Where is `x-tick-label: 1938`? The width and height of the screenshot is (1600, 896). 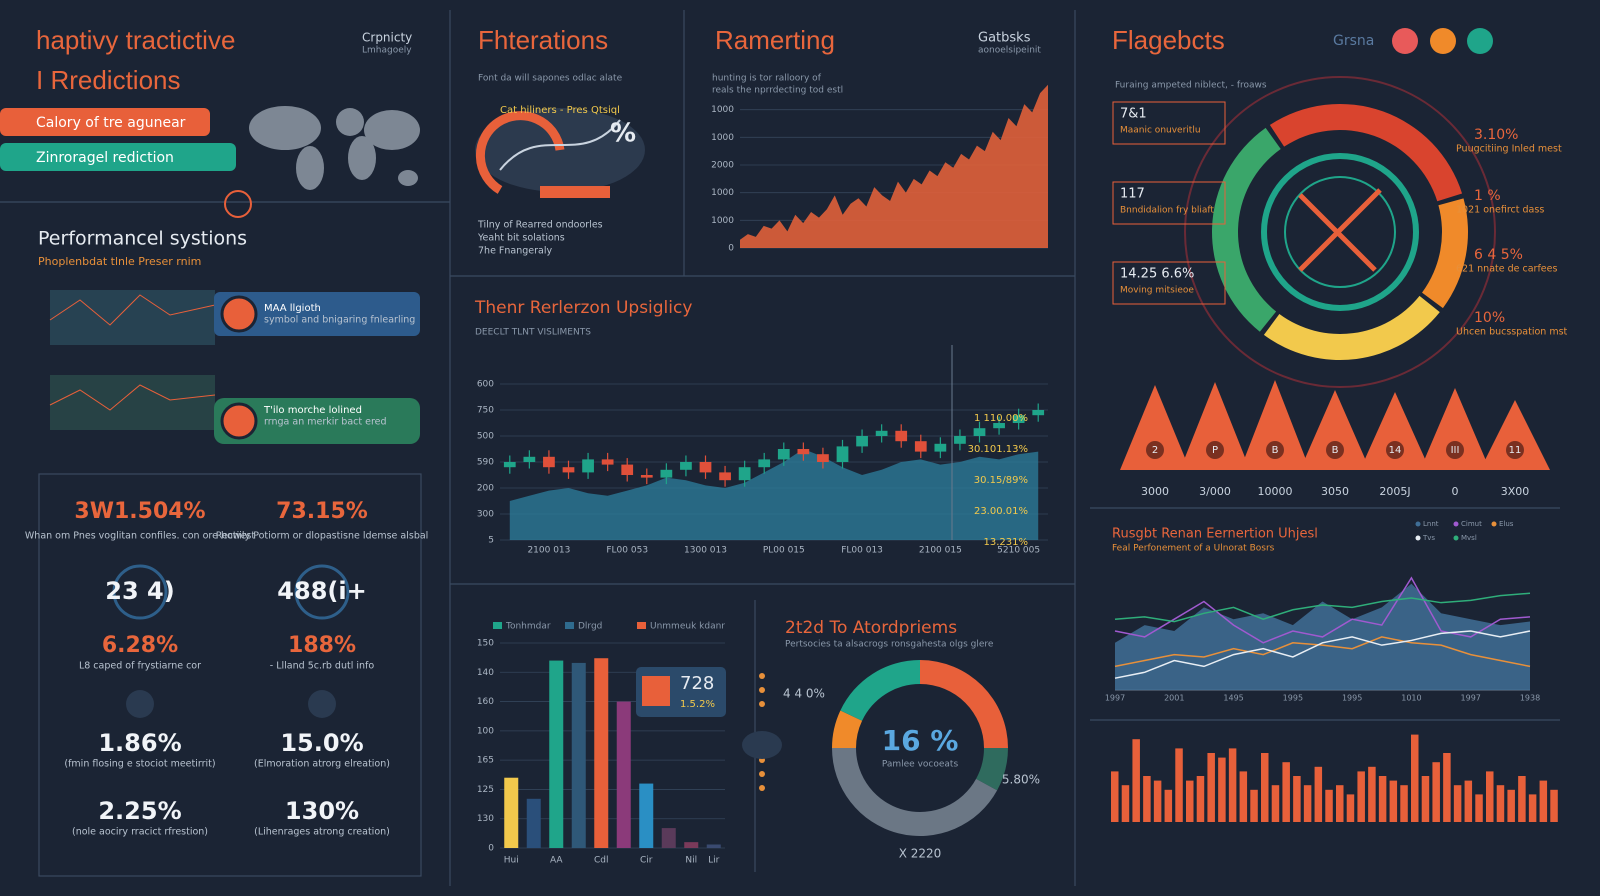
x-tick-label: 1938 is located at coordinates (1530, 698).